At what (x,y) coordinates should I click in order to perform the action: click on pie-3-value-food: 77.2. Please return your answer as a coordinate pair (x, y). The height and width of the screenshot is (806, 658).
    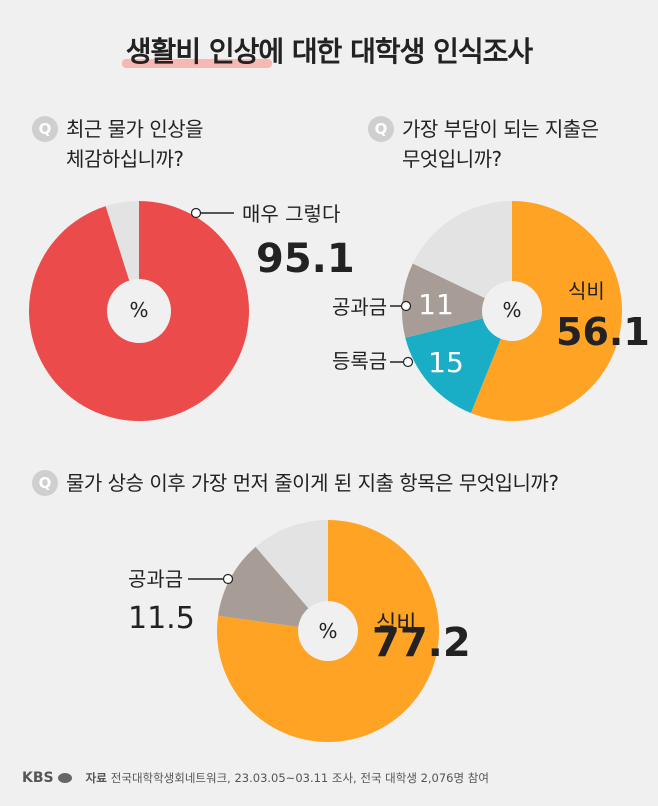
    Looking at the image, I should click on (421, 643).